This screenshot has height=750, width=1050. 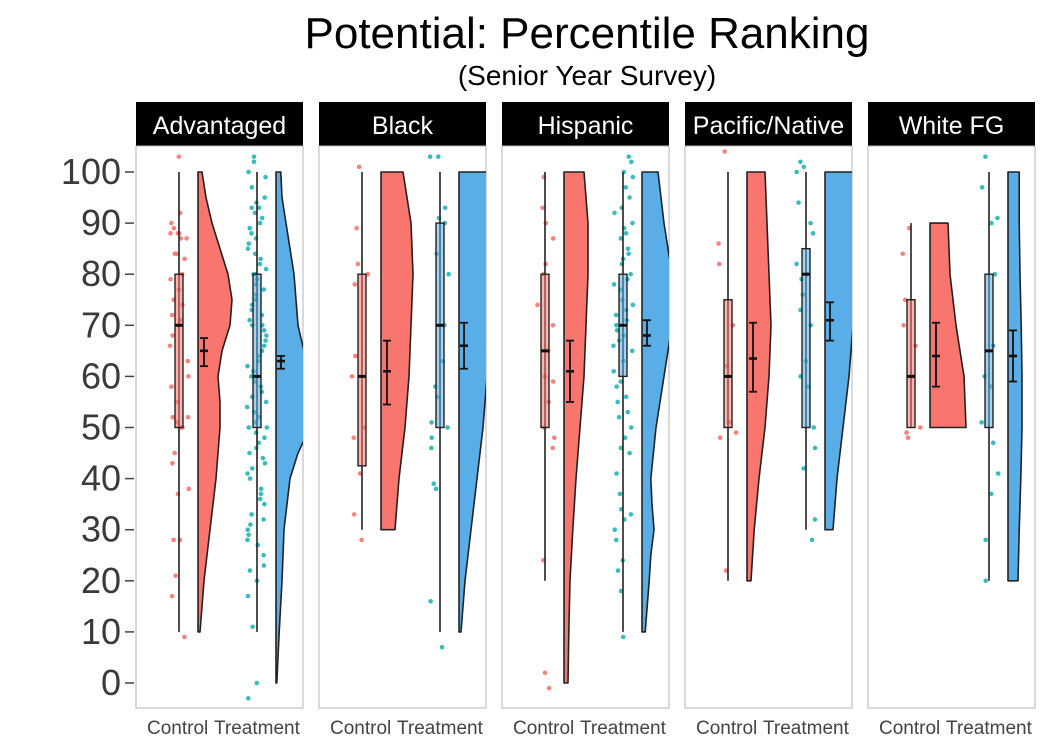 What do you see at coordinates (562, 431) in the screenshot?
I see `group-control` at bounding box center [562, 431].